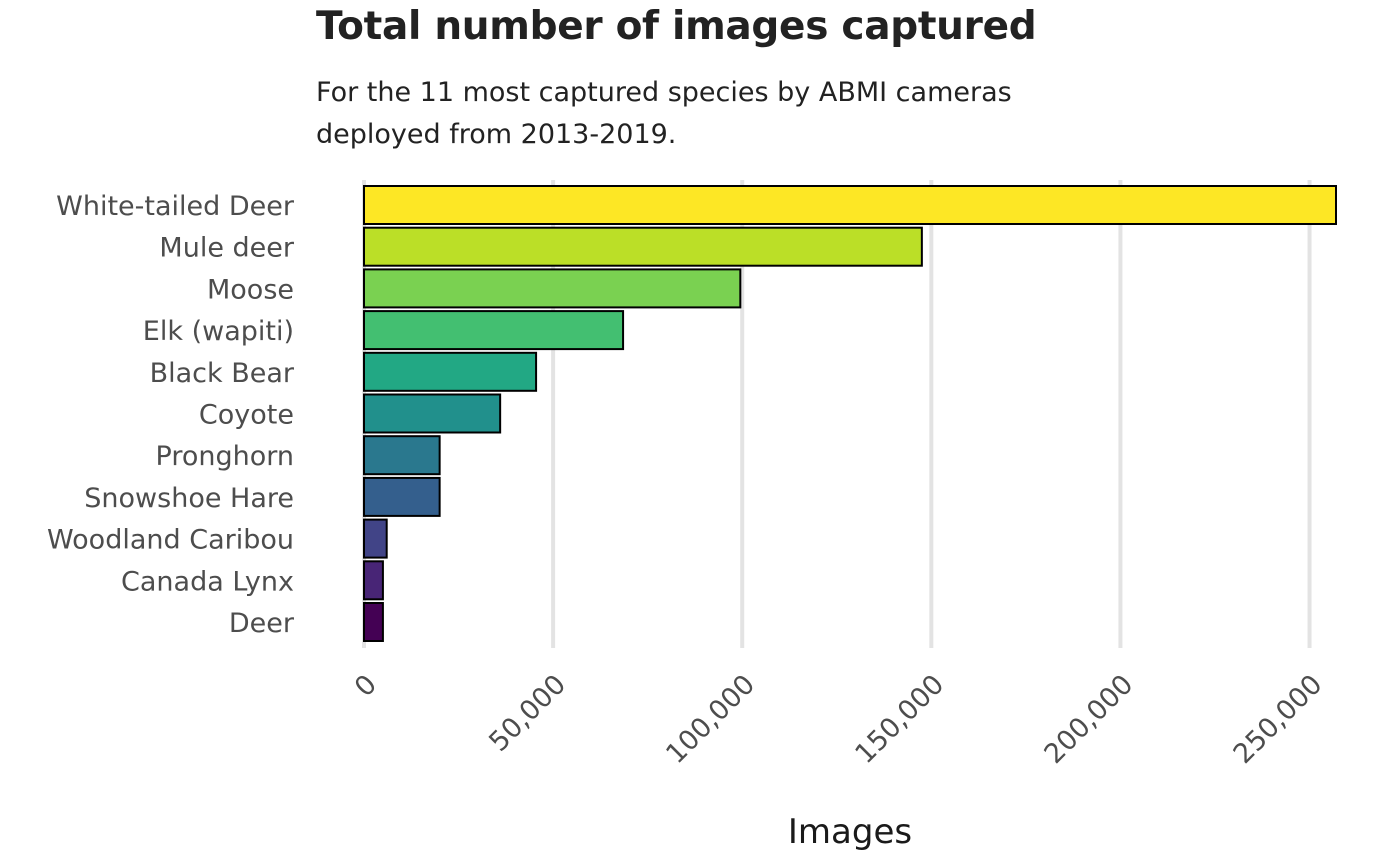 This screenshot has height=865, width=1400. What do you see at coordinates (899, 719) in the screenshot?
I see `x-tick-label: 150,000` at bounding box center [899, 719].